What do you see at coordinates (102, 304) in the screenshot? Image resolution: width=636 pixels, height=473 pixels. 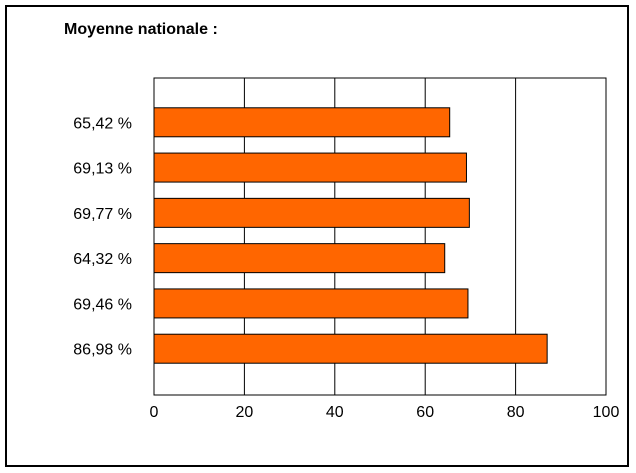 I see `category-label: 69,46 %` at bounding box center [102, 304].